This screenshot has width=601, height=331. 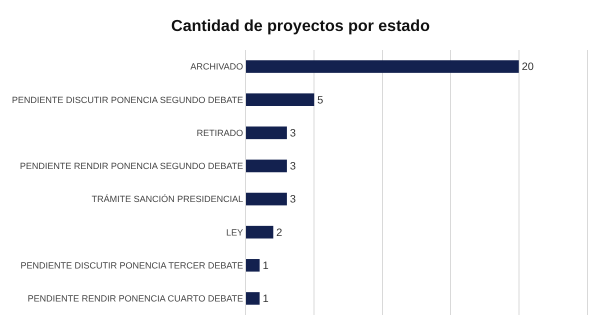 What do you see at coordinates (132, 166) in the screenshot?
I see `y-tick-label: PENDIENTE RENDIR PONENCIA SEGUNDO DEBATE` at bounding box center [132, 166].